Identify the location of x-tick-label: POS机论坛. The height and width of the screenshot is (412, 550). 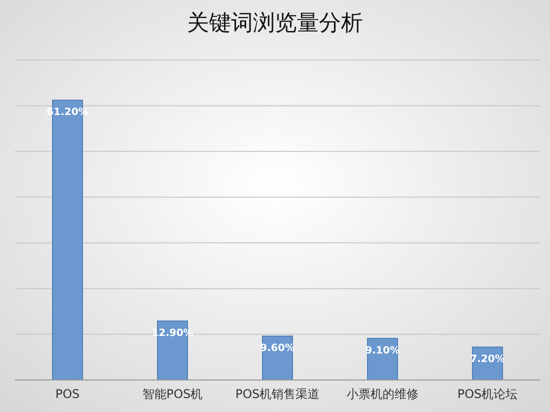
(487, 394).